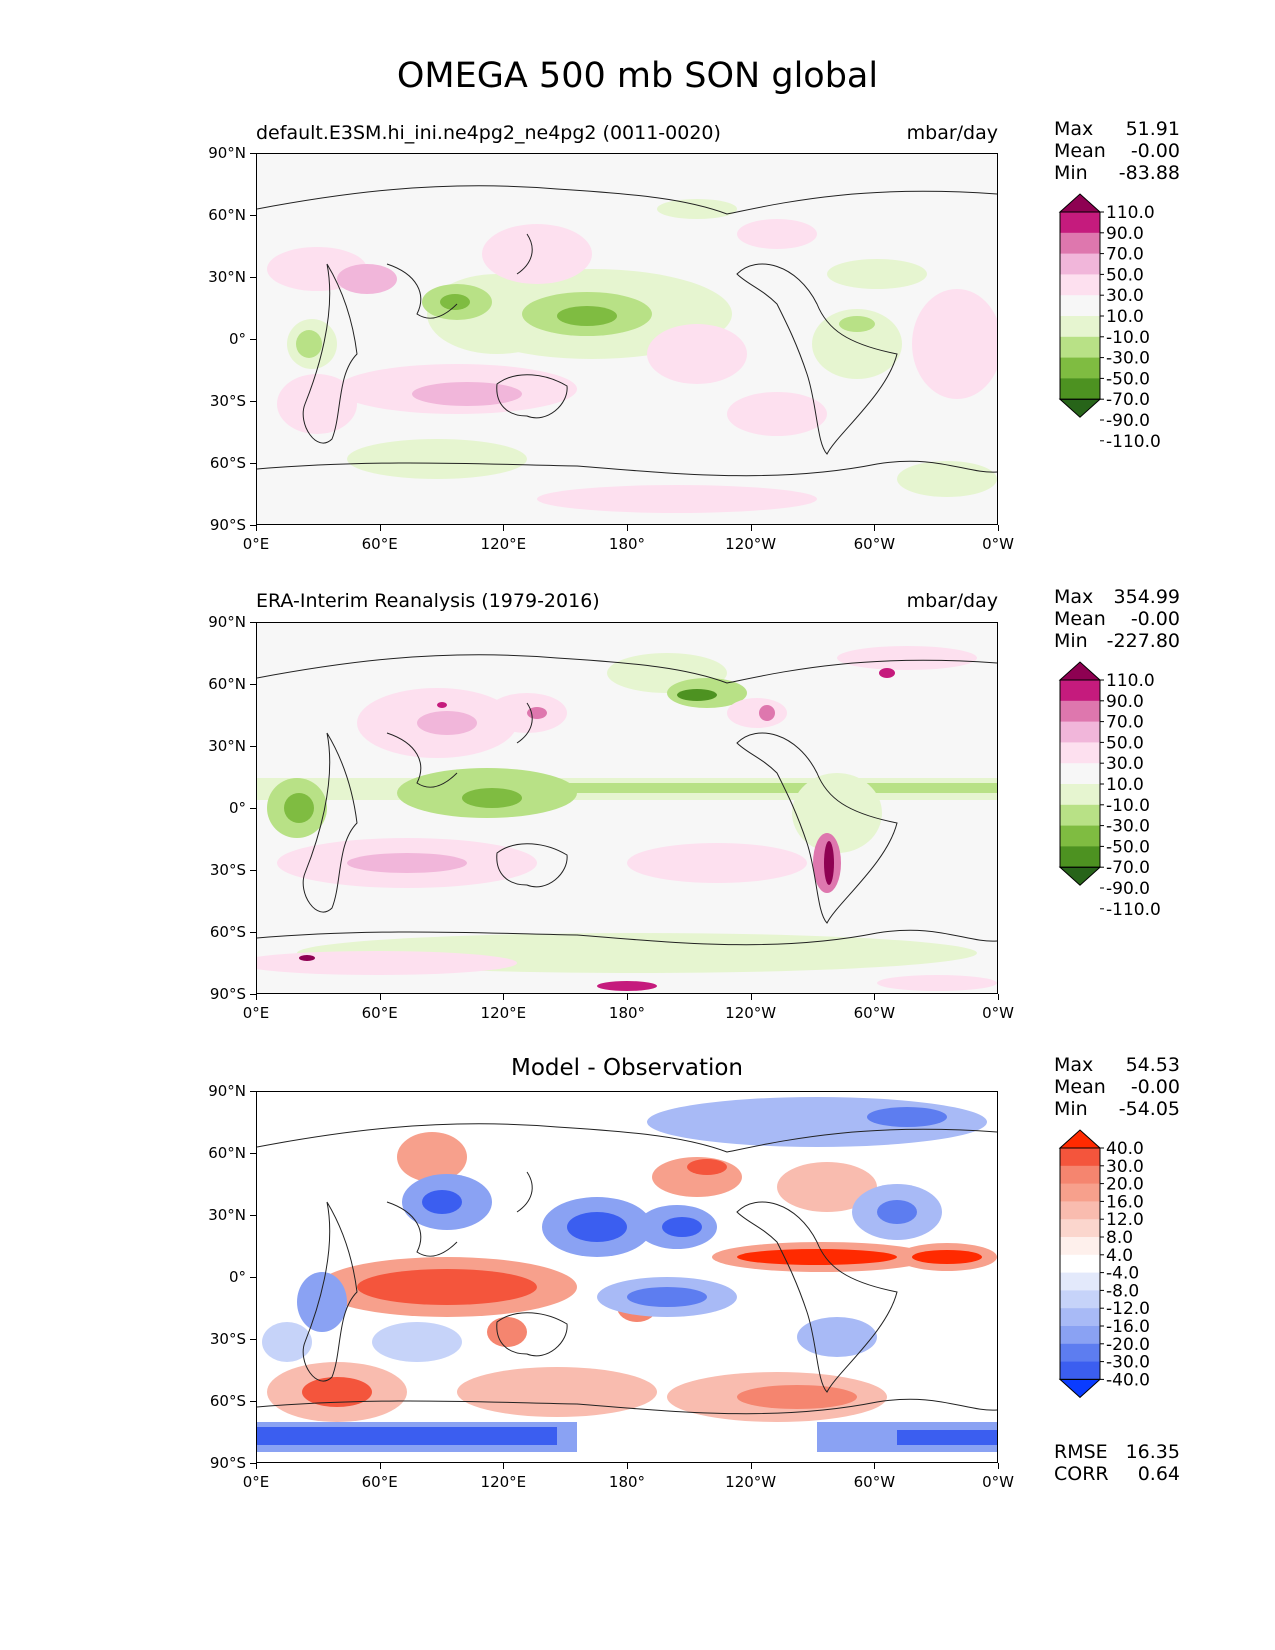 The height and width of the screenshot is (1650, 1275). Describe the element at coordinates (1125, 1167) in the screenshot. I see `colorbar-tick-label: 30.0` at that location.